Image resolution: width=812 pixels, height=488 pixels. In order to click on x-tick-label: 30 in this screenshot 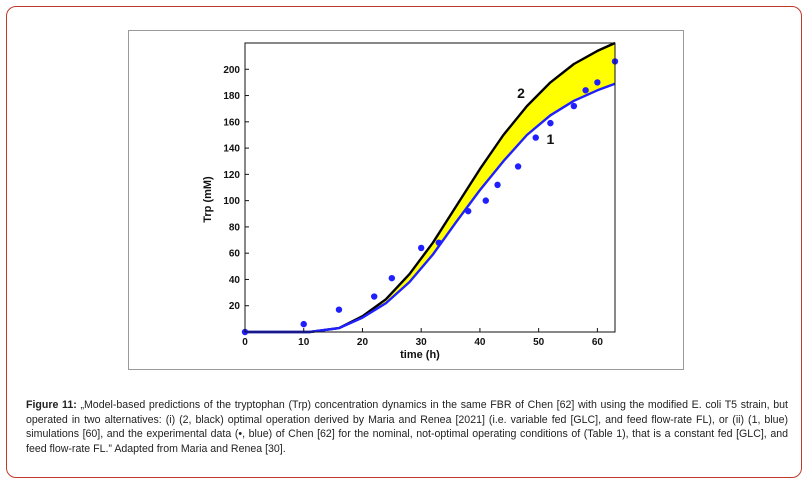, I will do `click(422, 342)`.